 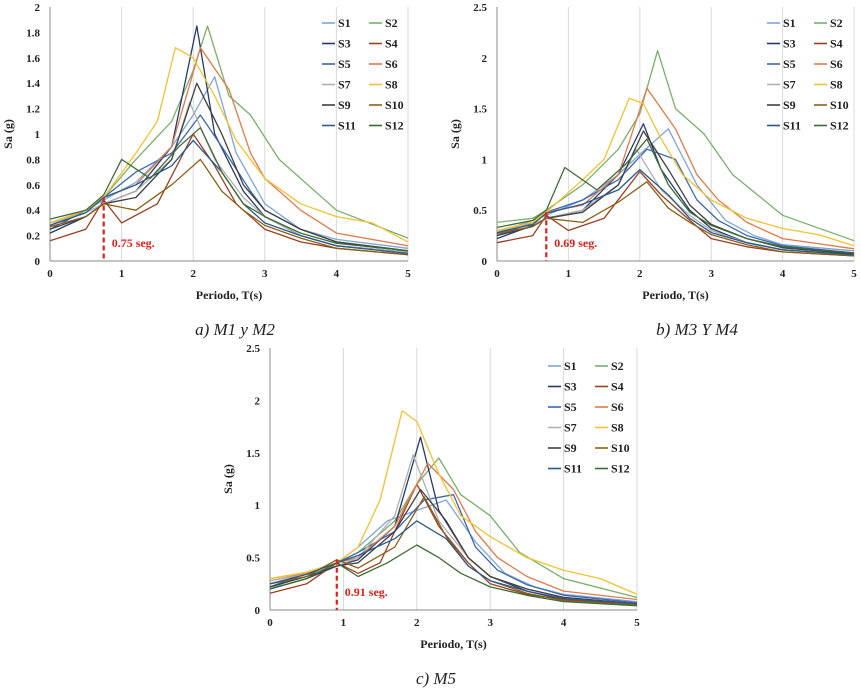 What do you see at coordinates (33, 84) in the screenshot?
I see `y-tick-label: 1.4` at bounding box center [33, 84].